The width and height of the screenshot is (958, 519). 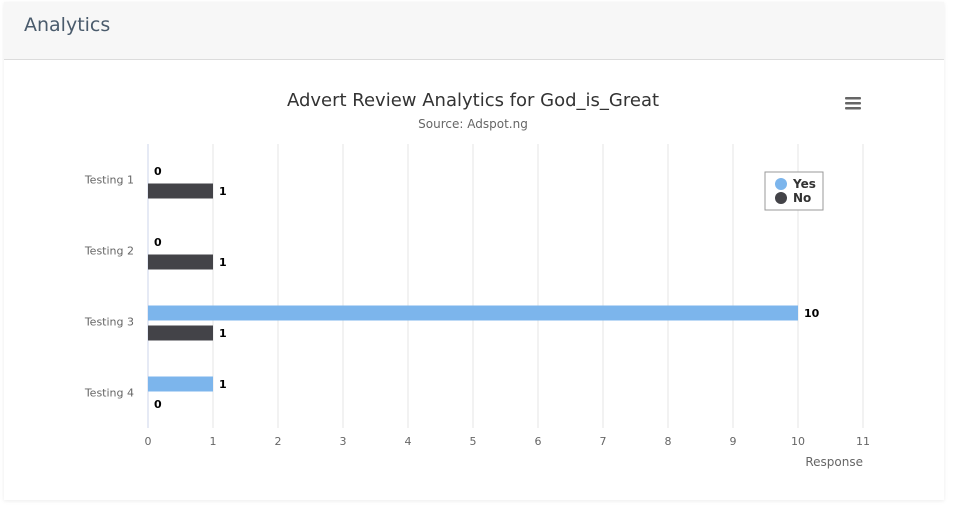 What do you see at coordinates (109, 251) in the screenshot?
I see `y-category-label: Testing 2` at bounding box center [109, 251].